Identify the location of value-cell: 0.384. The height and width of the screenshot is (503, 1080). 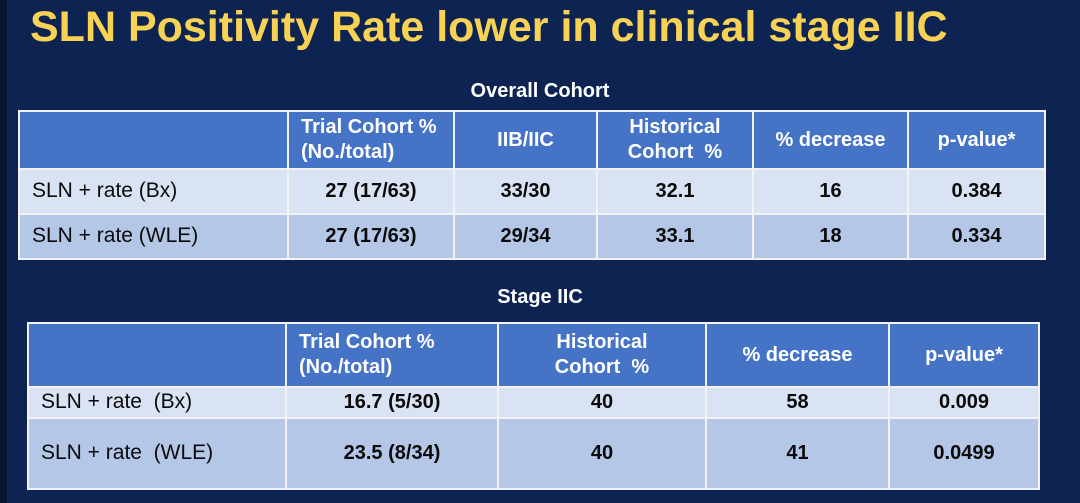
(976, 191).